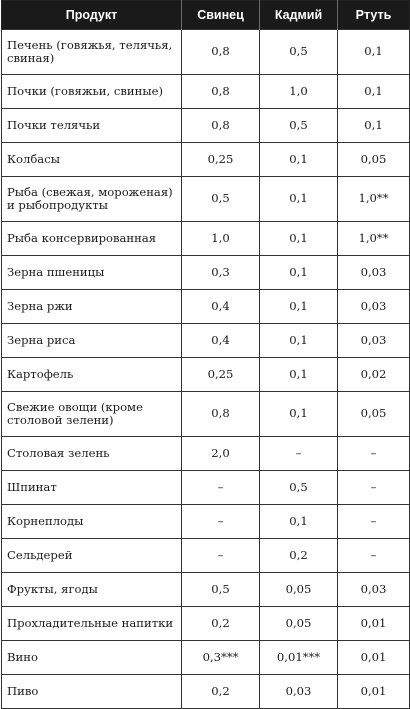 Image resolution: width=410 pixels, height=709 pixels. I want to click on table-row: Зерна риса 0,4 0,1 0,03, so click(205, 340).